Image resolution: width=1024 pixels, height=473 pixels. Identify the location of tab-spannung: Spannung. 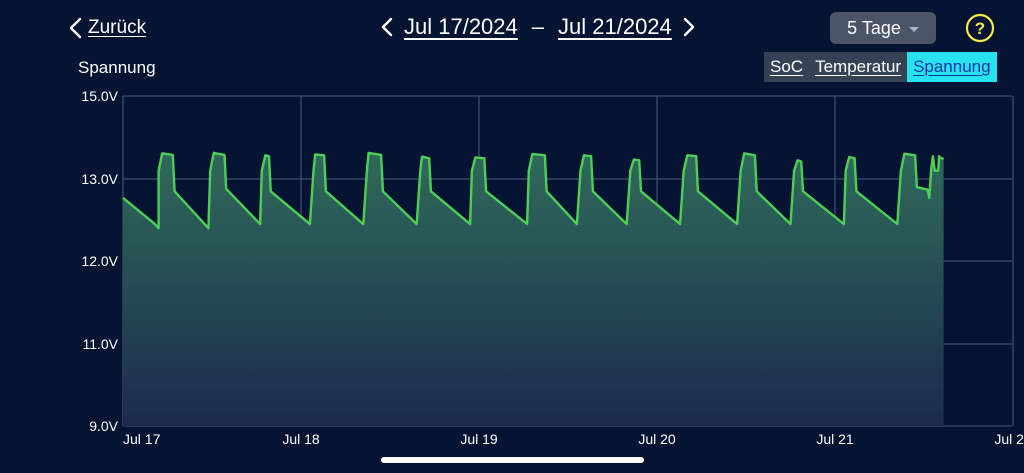
(952, 67).